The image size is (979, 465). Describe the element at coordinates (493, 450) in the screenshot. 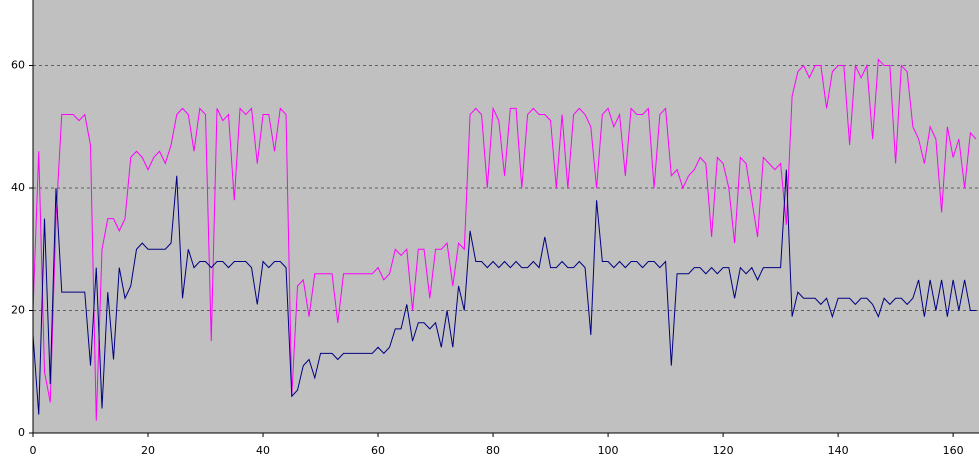

I see `x-tick-label: 80` at that location.